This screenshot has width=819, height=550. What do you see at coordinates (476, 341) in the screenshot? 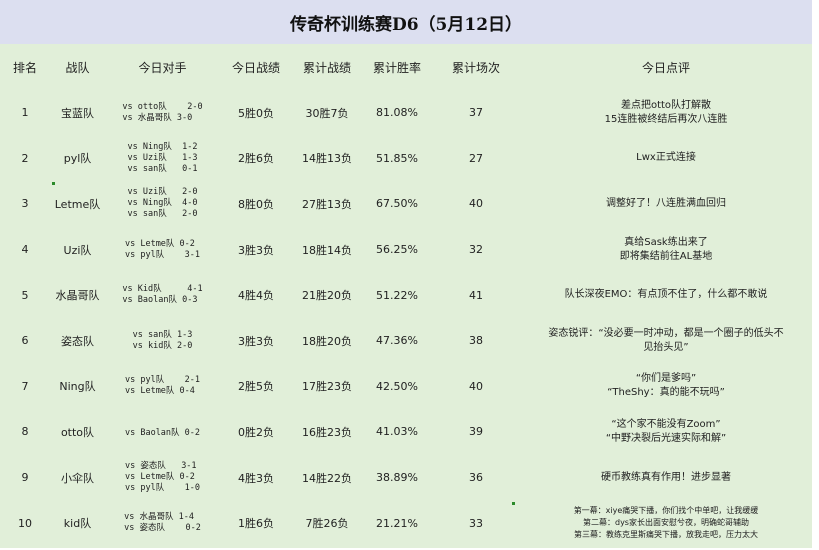
I see `games-played-cell: 38` at bounding box center [476, 341].